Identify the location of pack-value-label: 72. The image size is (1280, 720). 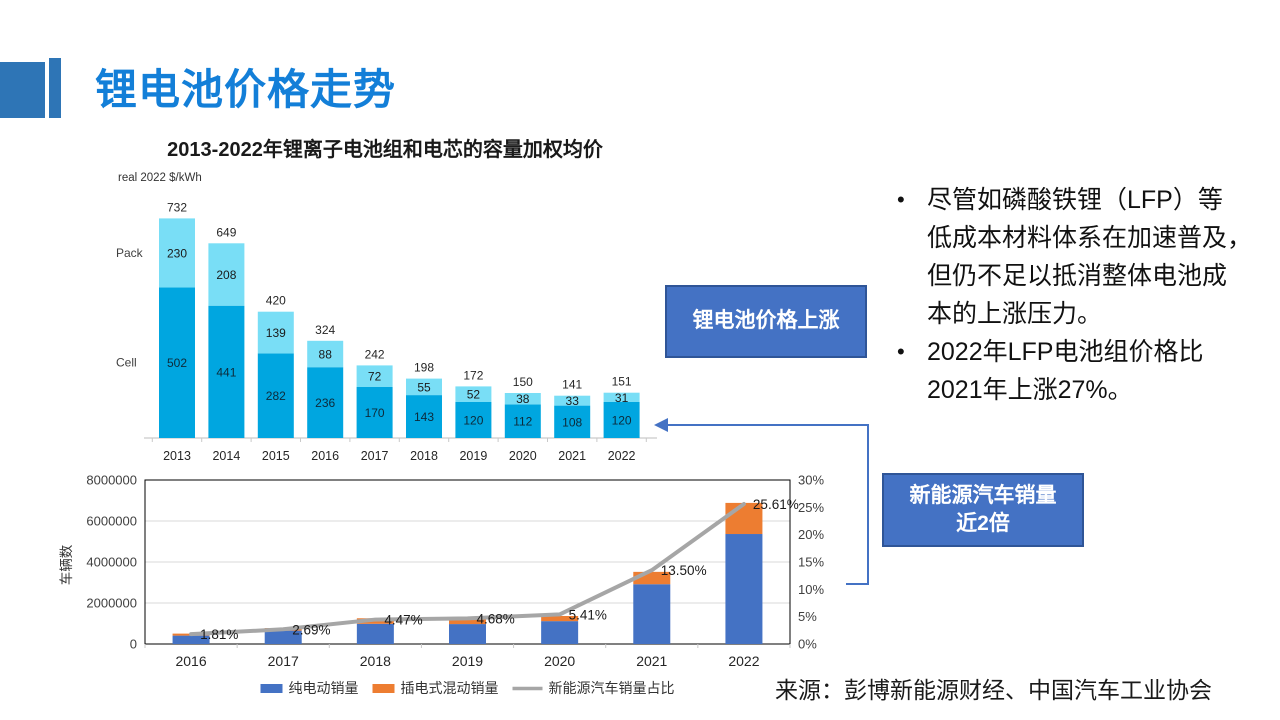
(375, 377).